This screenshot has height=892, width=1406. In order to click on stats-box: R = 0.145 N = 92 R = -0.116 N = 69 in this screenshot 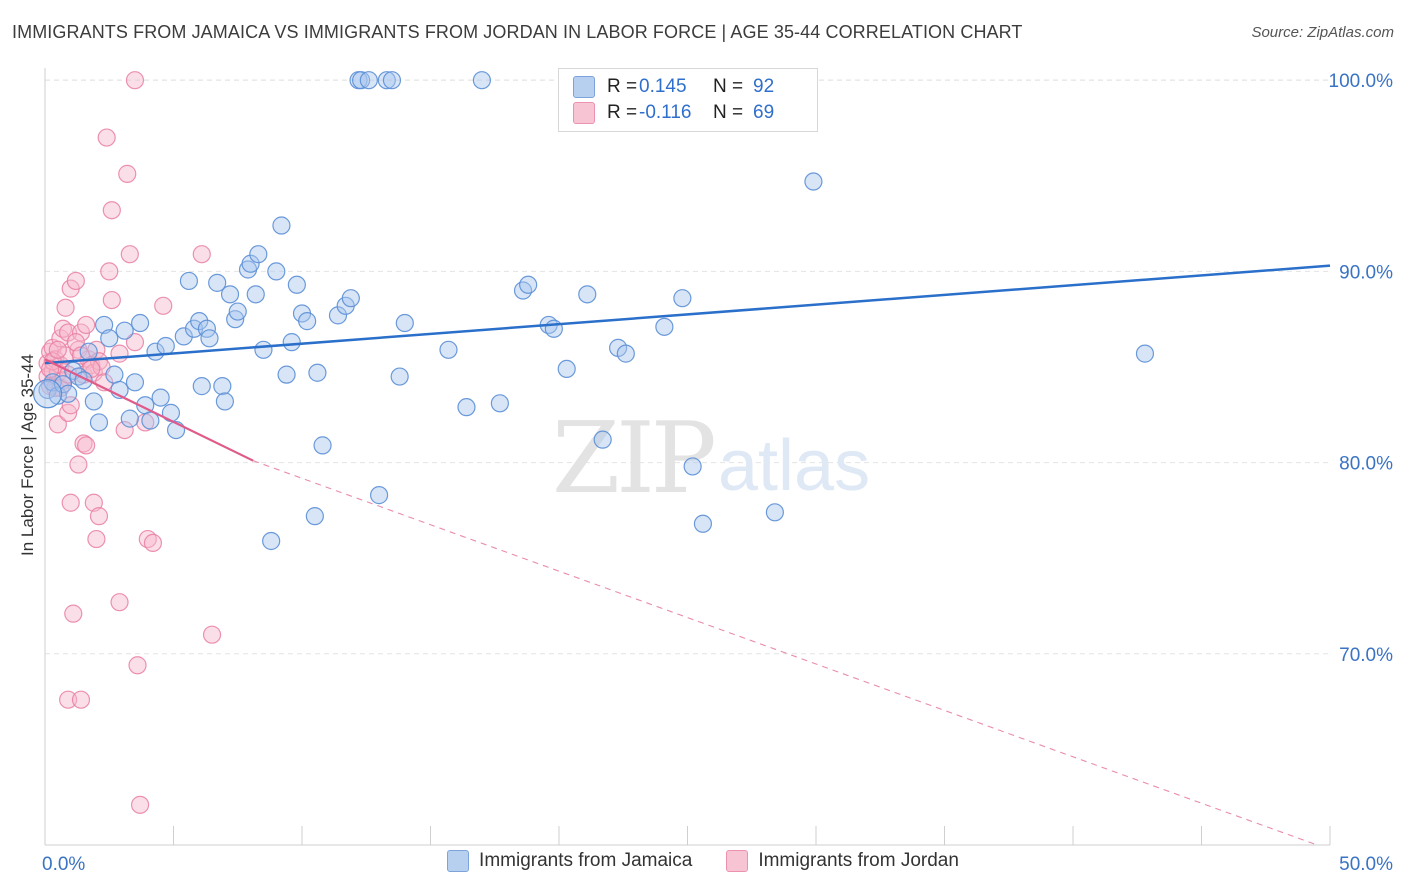, I will do `click(688, 100)`.